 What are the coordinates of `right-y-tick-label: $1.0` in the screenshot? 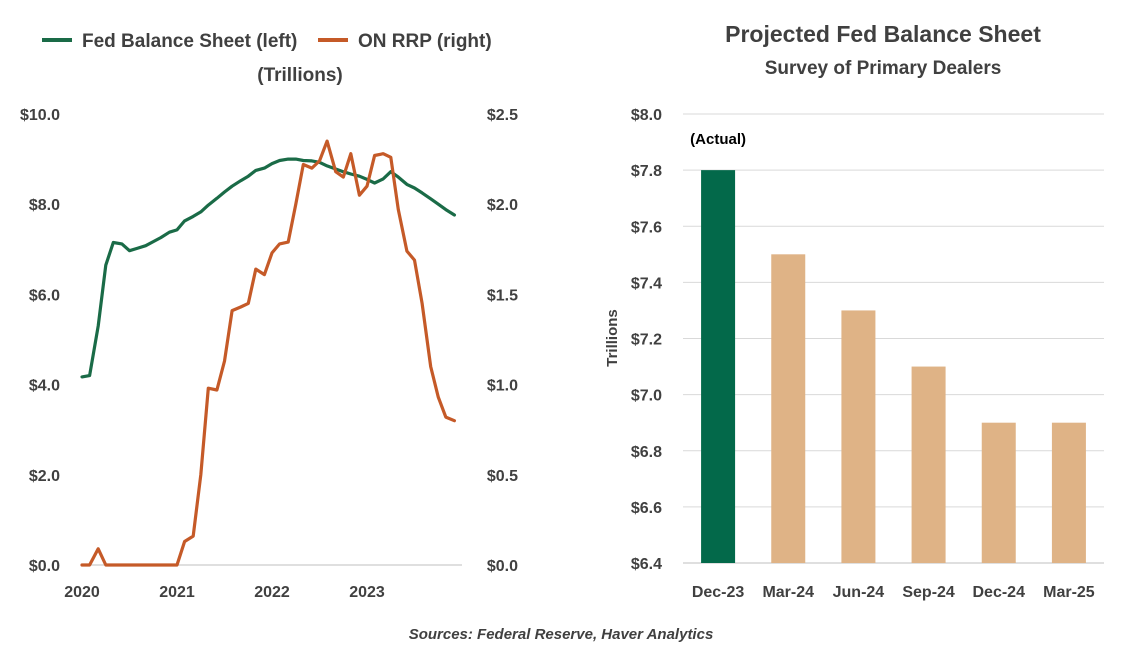 It's located at (502, 386).